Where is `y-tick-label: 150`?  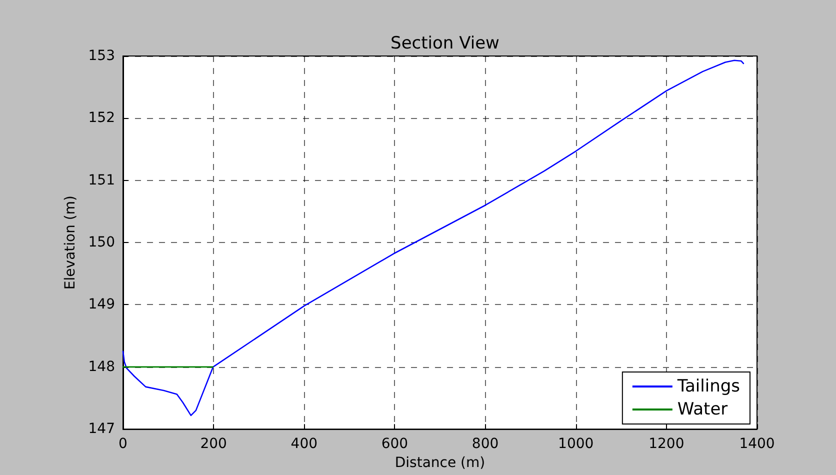 y-tick-label: 150 is located at coordinates (101, 242).